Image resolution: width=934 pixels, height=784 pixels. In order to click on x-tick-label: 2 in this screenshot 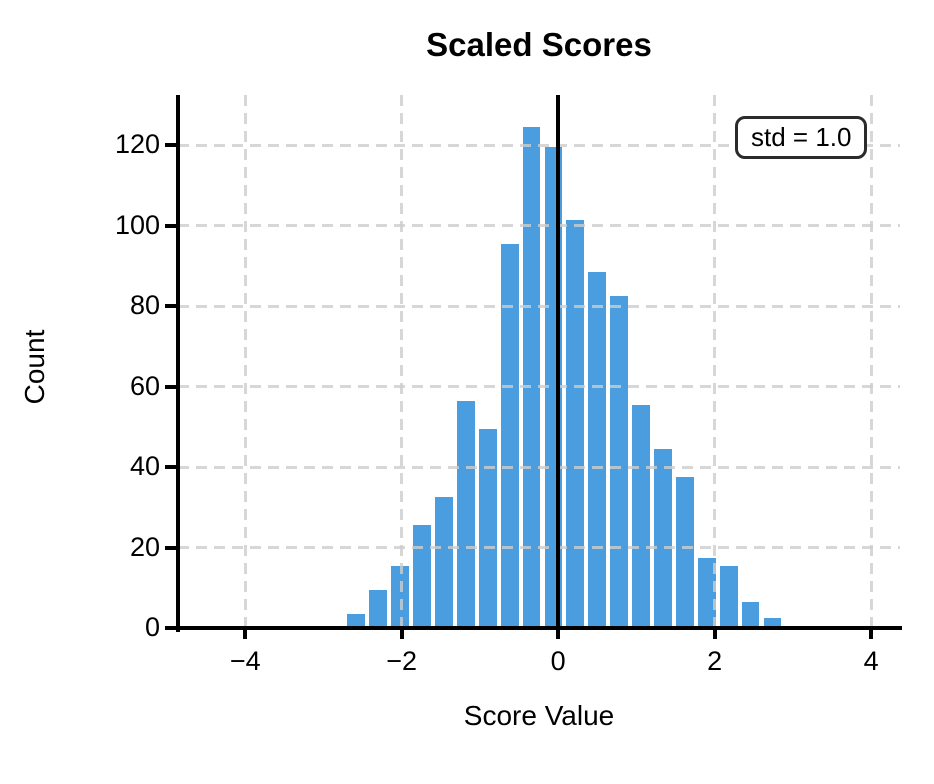, I will do `click(715, 661)`.